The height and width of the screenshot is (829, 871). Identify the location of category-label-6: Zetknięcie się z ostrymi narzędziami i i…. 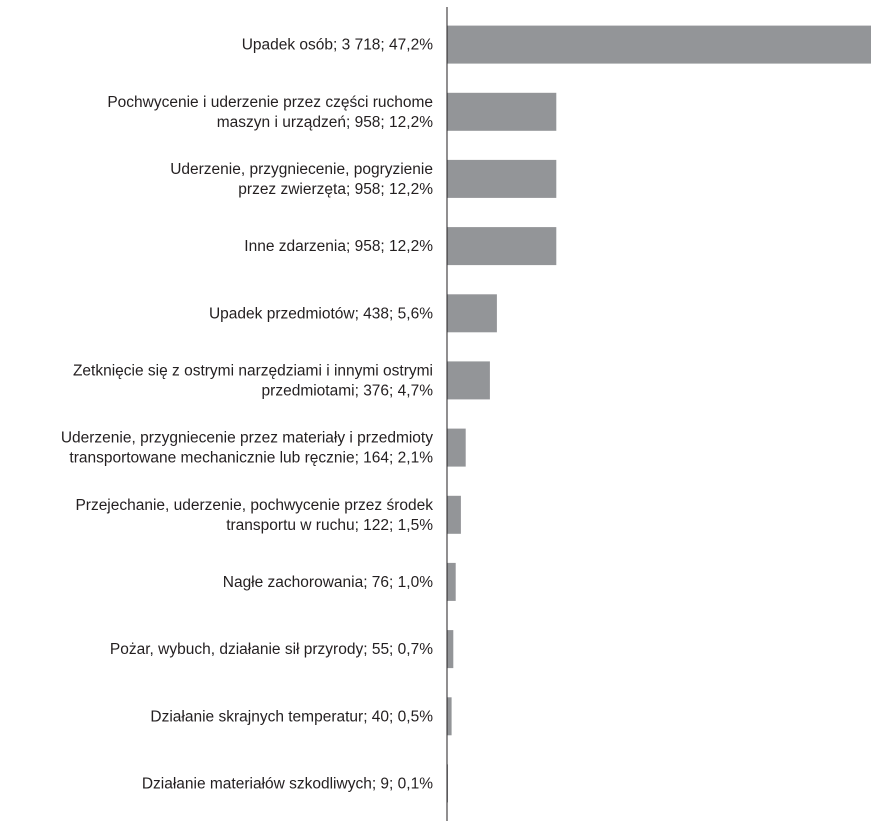
(253, 380).